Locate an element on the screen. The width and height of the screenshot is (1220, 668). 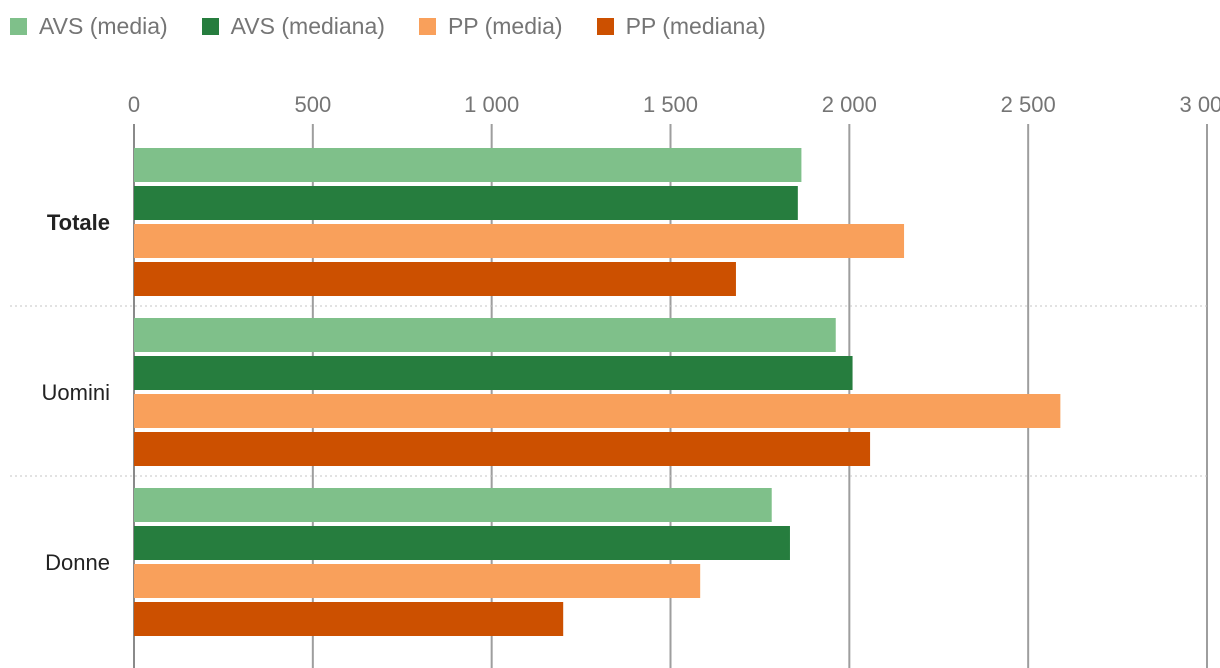
legend-swatch-pp-media is located at coordinates (427, 26).